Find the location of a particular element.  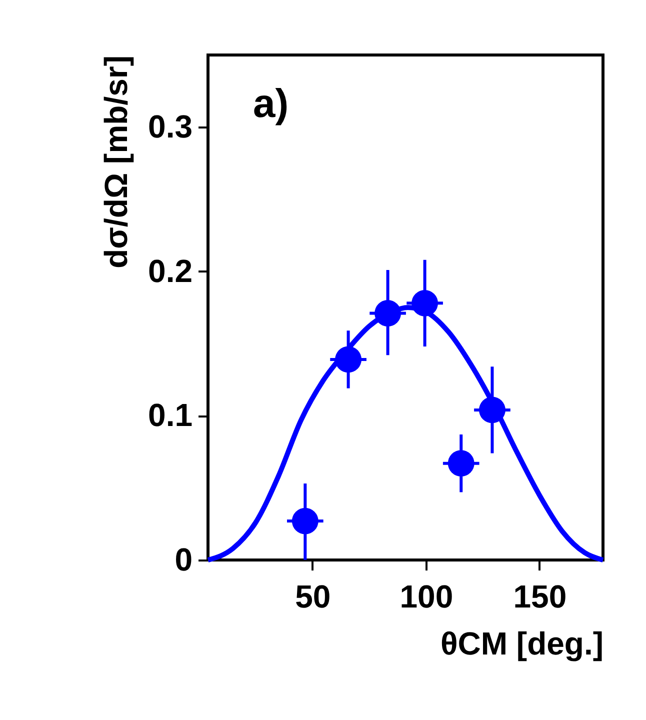

y-tick-label: 0.2 is located at coordinates (170, 270).